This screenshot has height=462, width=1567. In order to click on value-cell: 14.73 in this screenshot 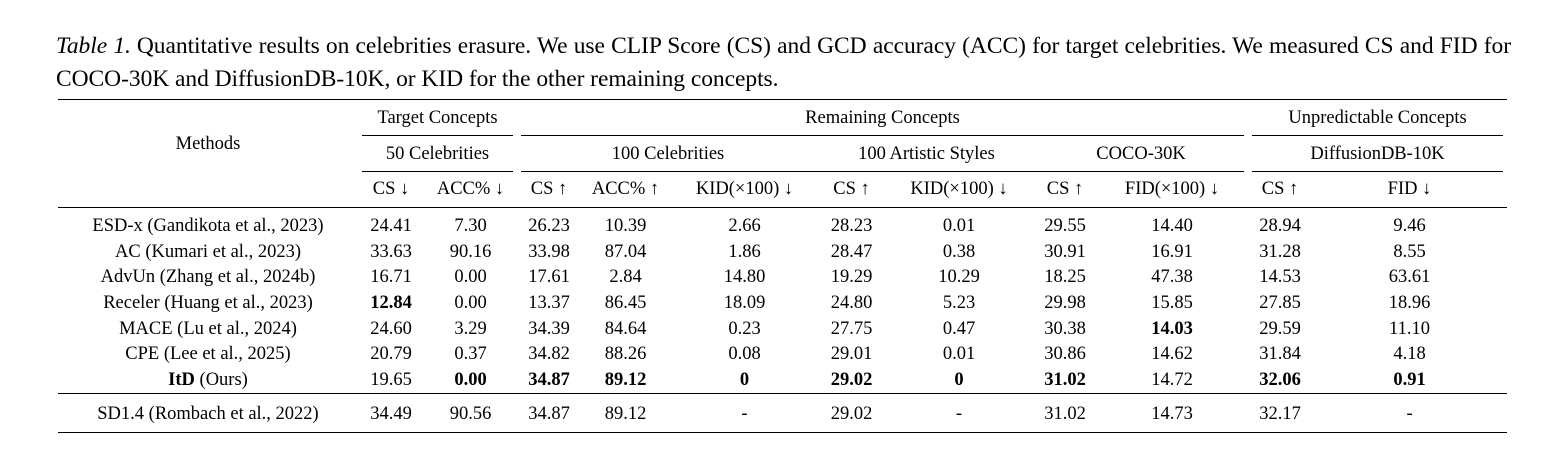, I will do `click(1172, 413)`.